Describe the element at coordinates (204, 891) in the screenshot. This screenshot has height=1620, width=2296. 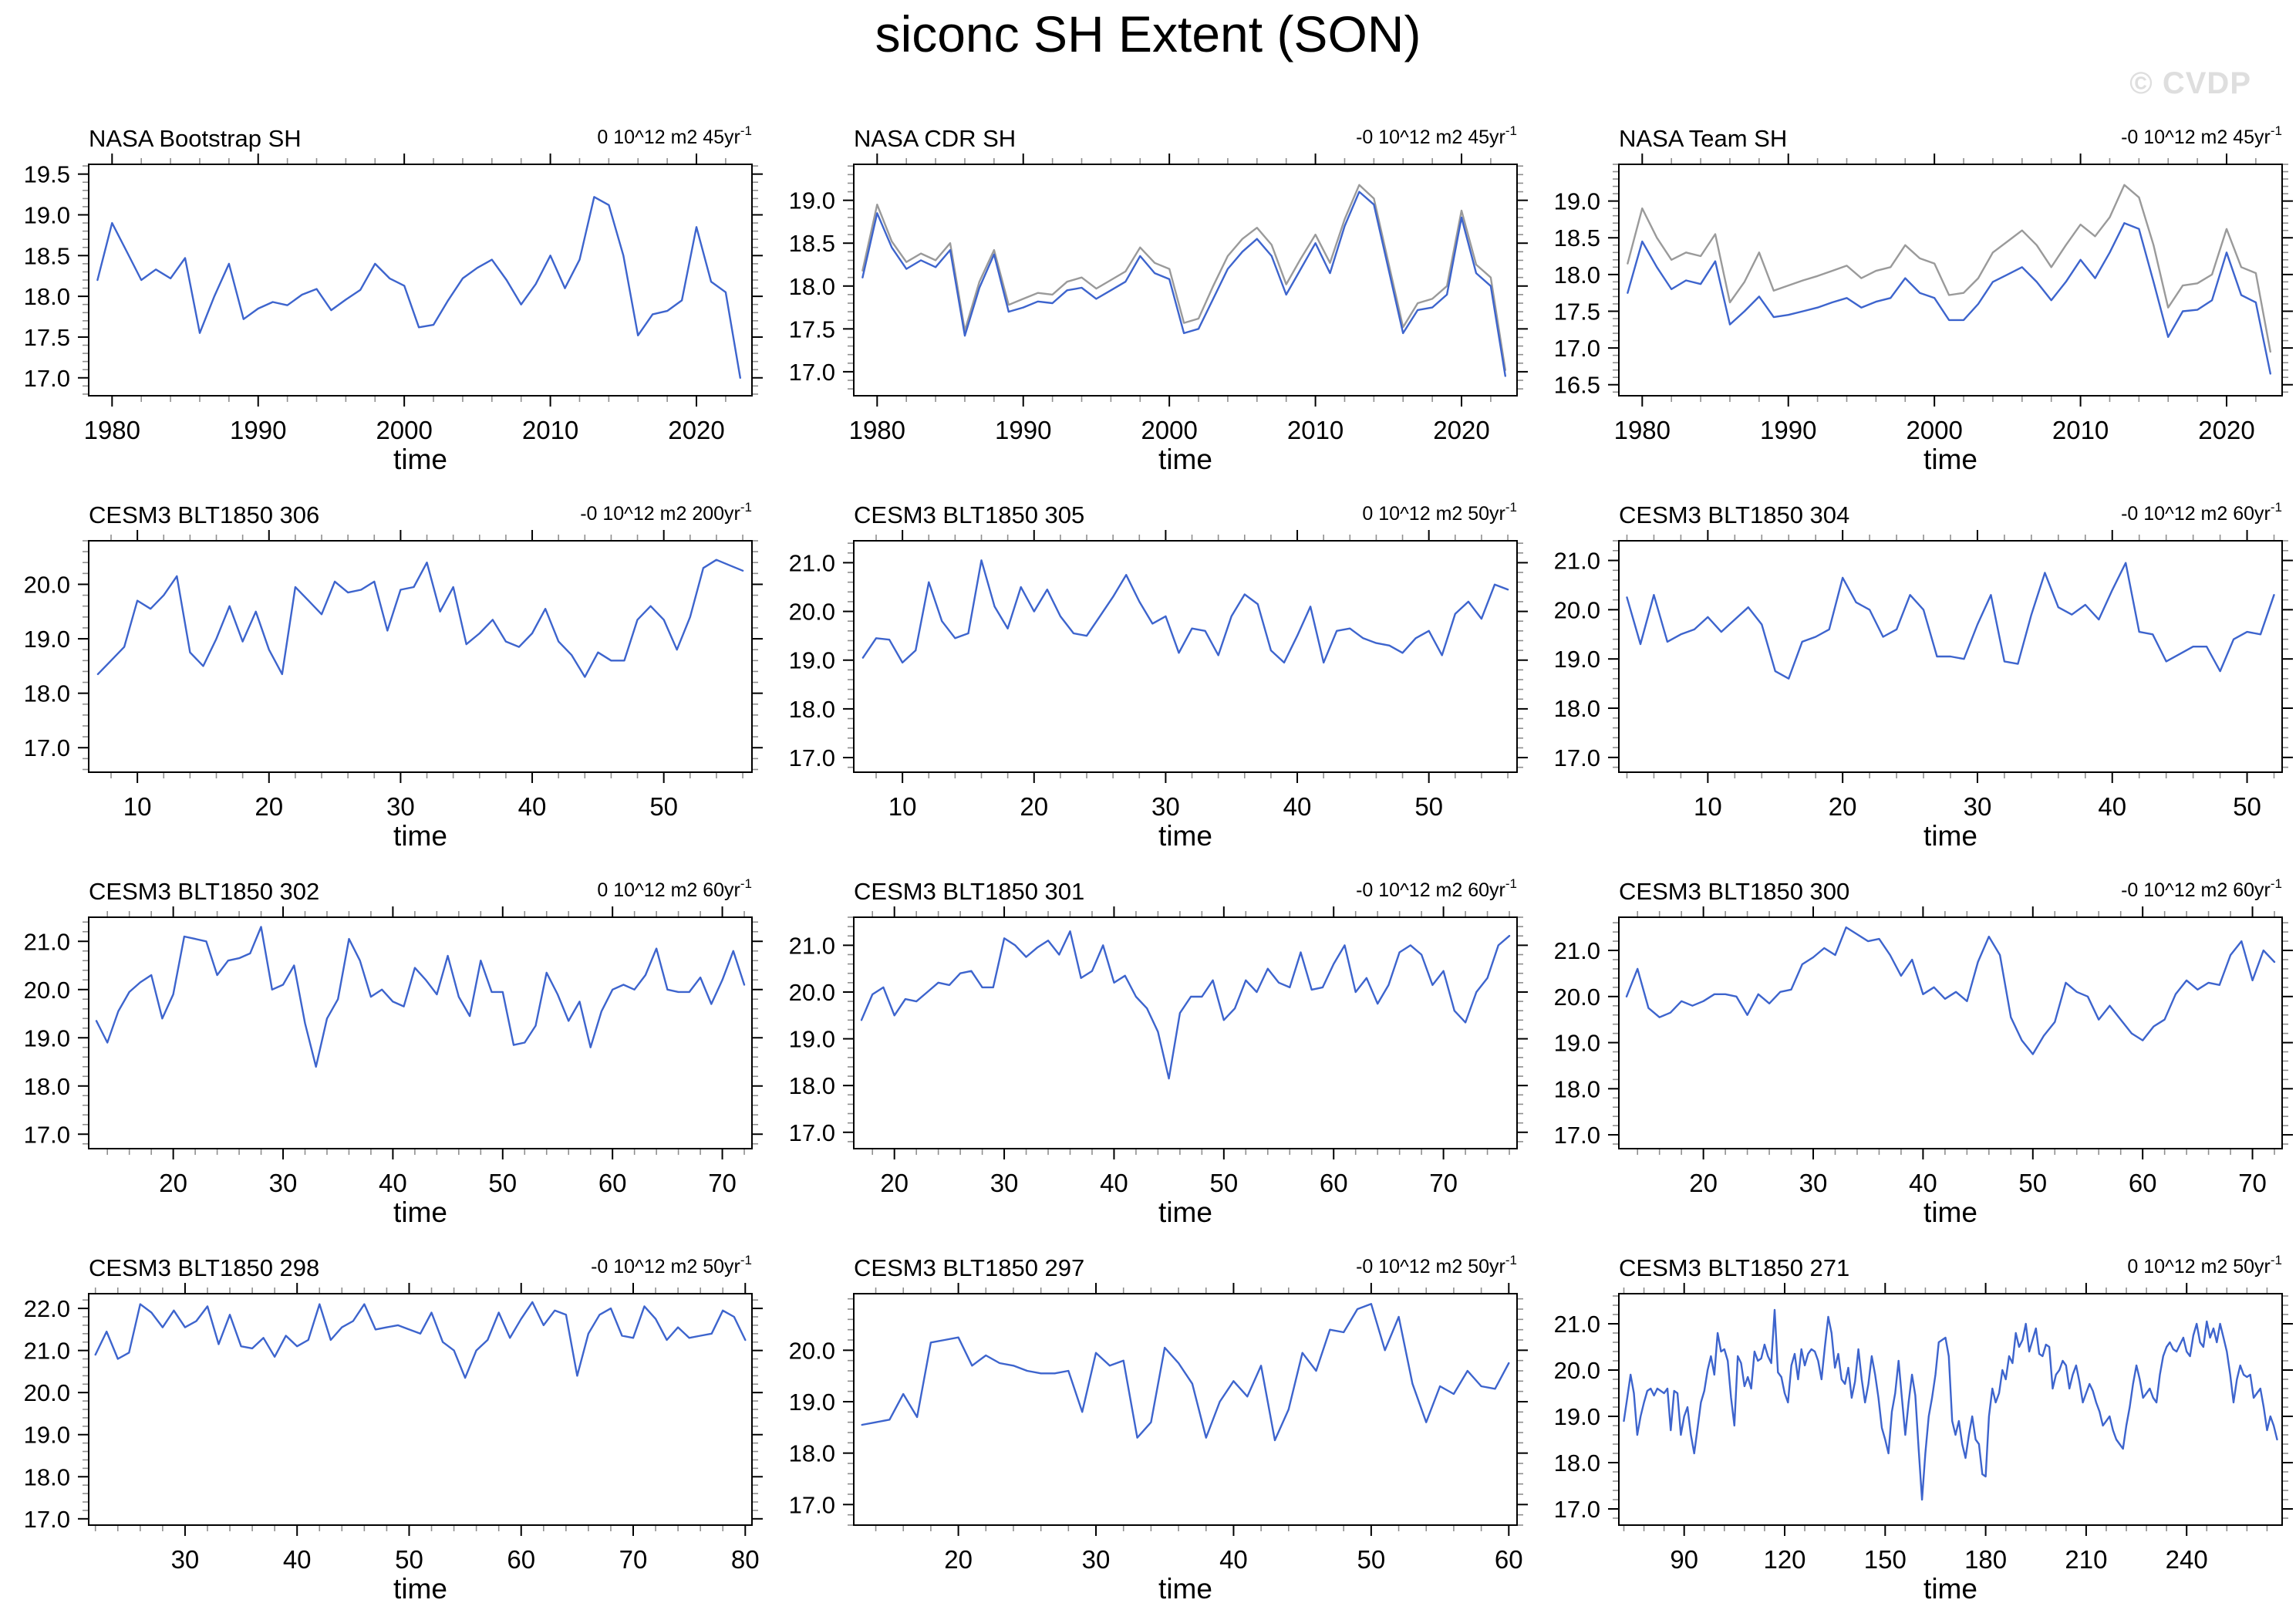
I see `panel-title: CESM3 BLT1850 302` at that location.